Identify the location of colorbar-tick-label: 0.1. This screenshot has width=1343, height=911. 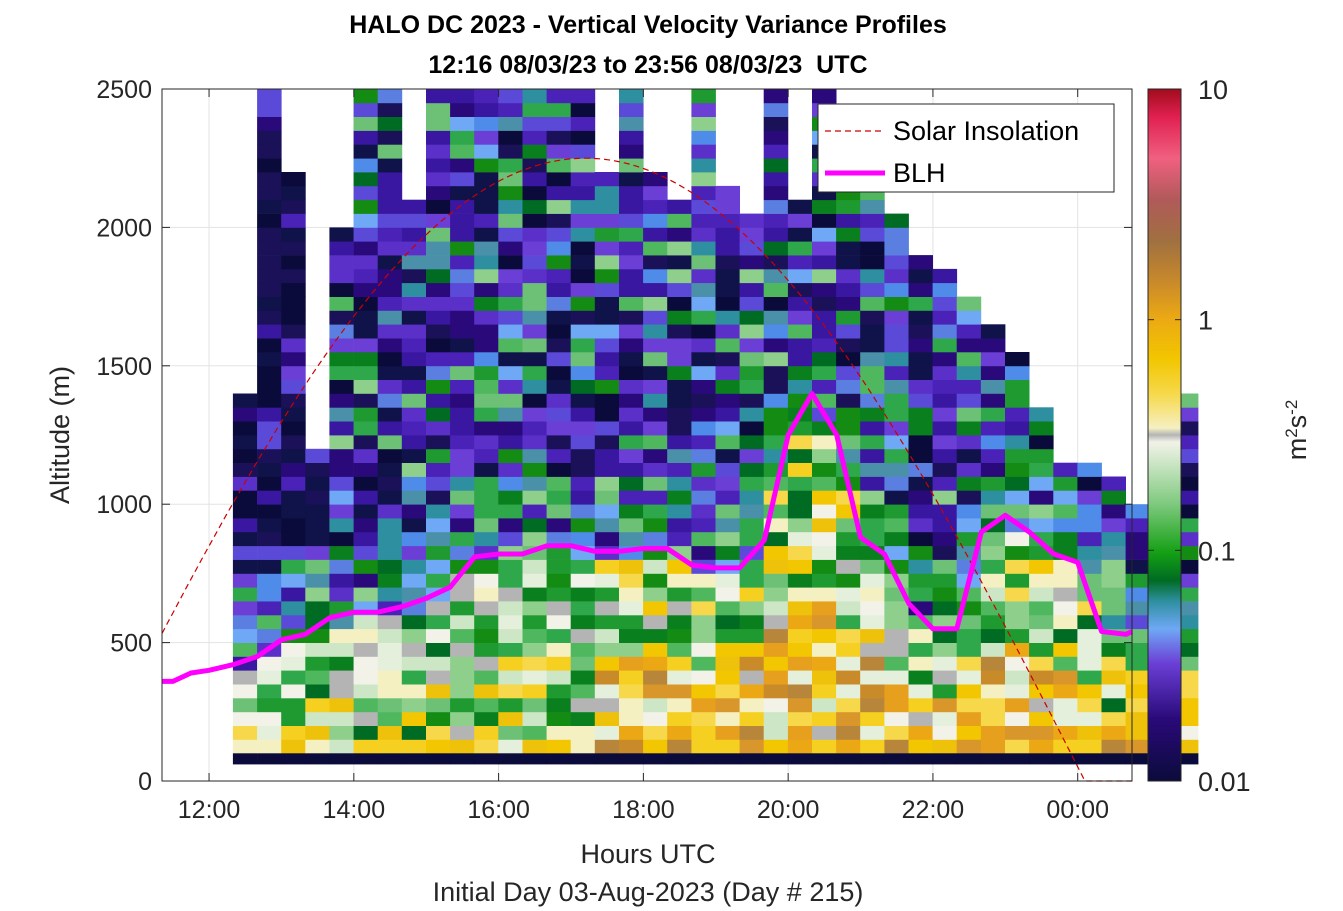
(1217, 551).